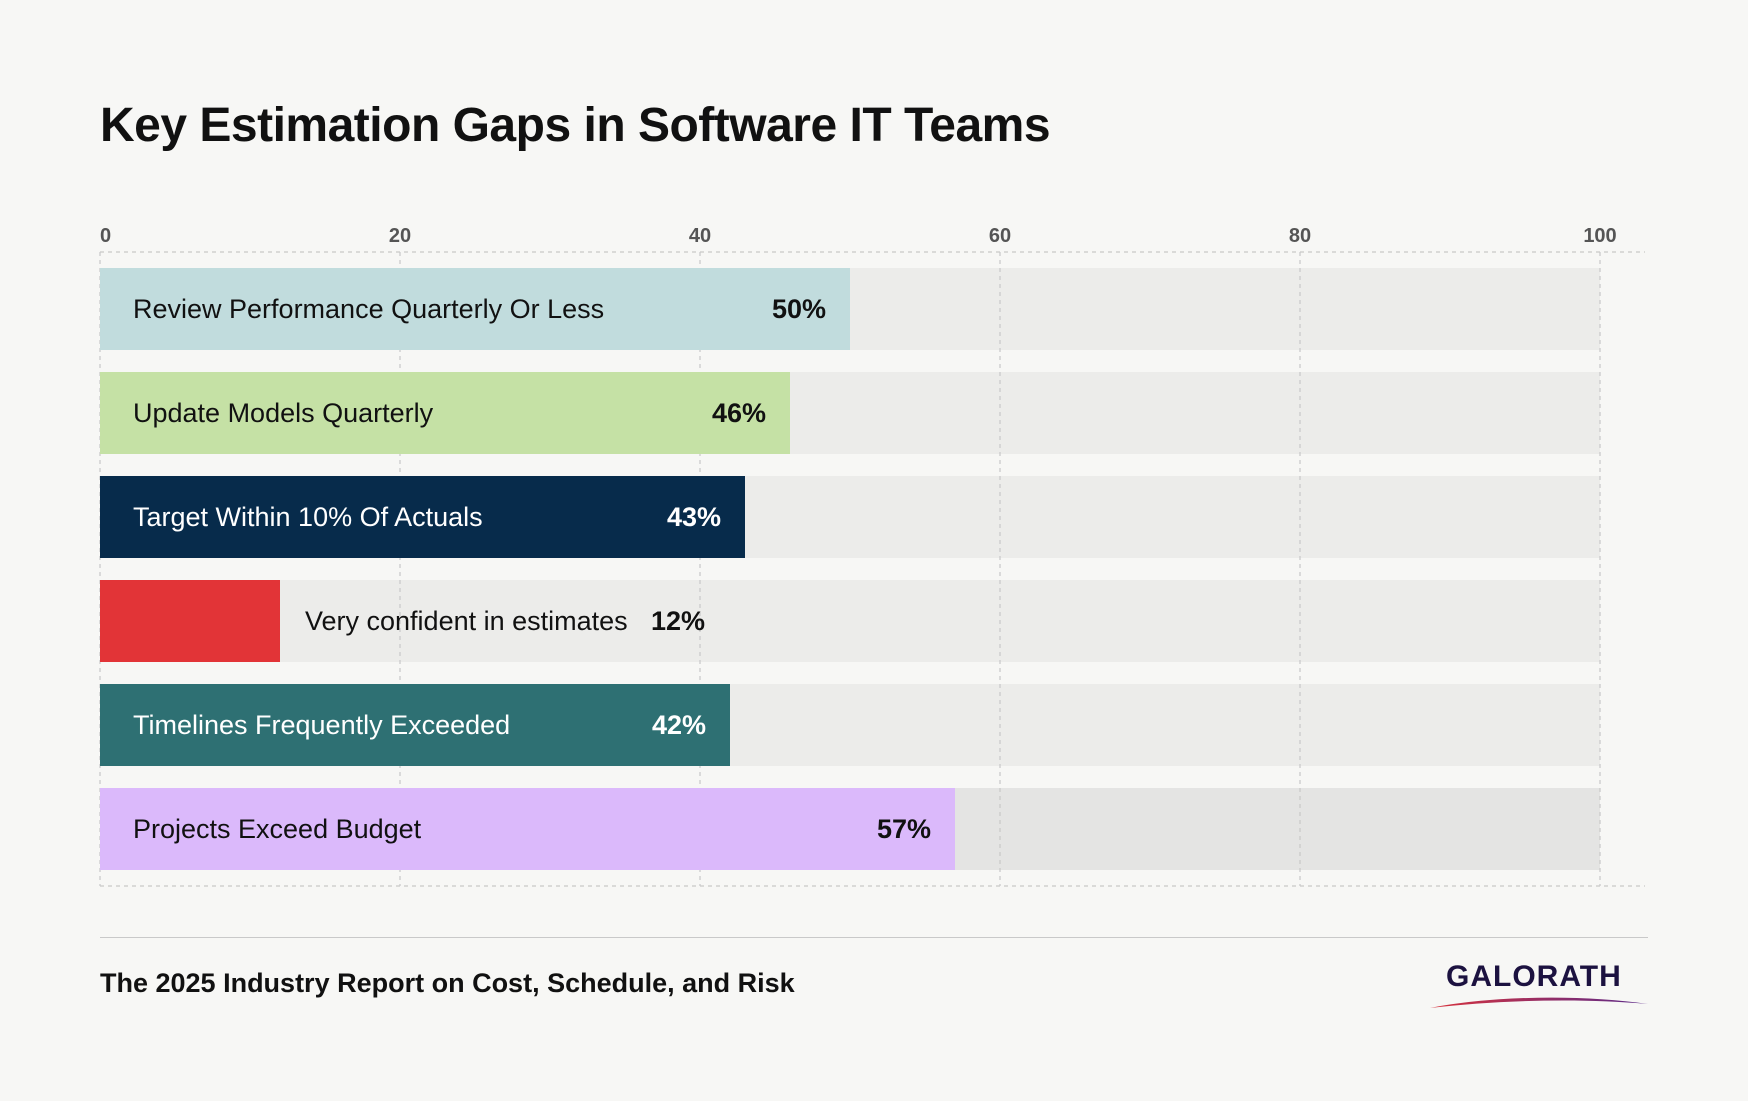 The image size is (1748, 1101). What do you see at coordinates (1534, 976) in the screenshot?
I see `logo-wordmark: GALORATH` at bounding box center [1534, 976].